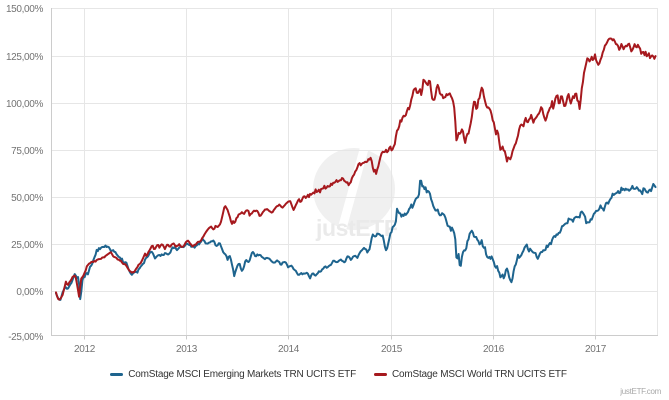 The height and width of the screenshot is (400, 669). What do you see at coordinates (27, 245) in the screenshot?
I see `svg-text: 25,00%` at bounding box center [27, 245].